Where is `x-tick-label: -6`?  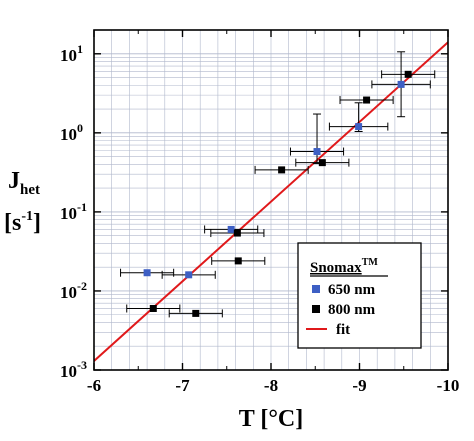
x-tick-label: -6 is located at coordinates (94, 385).